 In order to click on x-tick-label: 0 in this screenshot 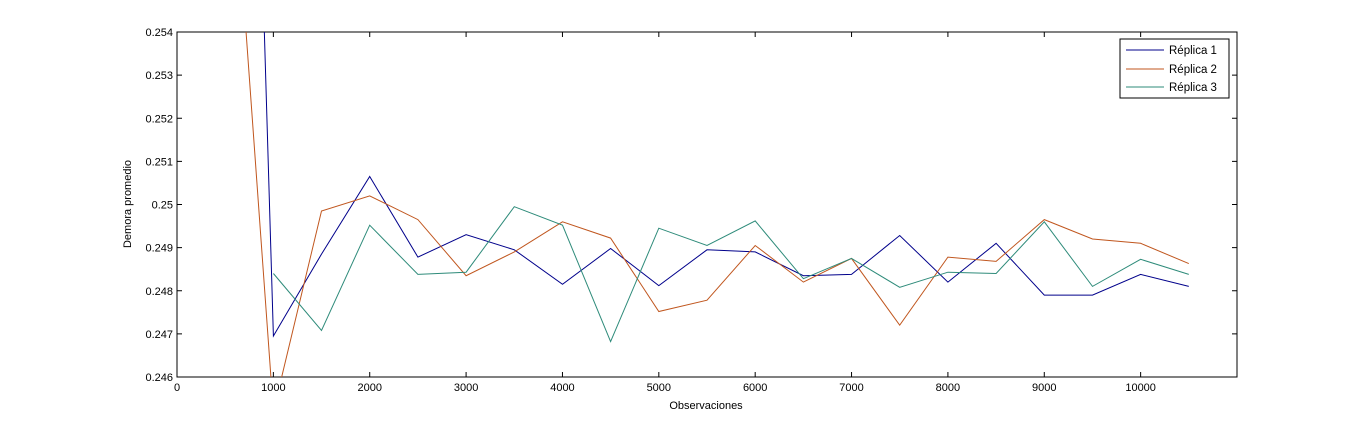, I will do `click(177, 388)`.